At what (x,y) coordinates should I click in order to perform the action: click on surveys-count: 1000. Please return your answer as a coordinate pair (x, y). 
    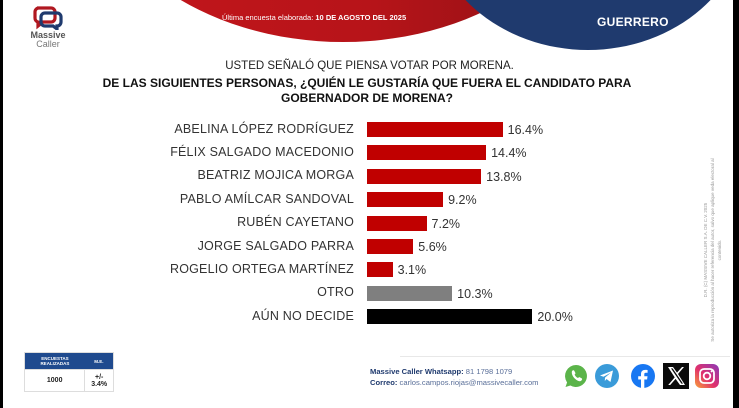
    Looking at the image, I should click on (54, 380).